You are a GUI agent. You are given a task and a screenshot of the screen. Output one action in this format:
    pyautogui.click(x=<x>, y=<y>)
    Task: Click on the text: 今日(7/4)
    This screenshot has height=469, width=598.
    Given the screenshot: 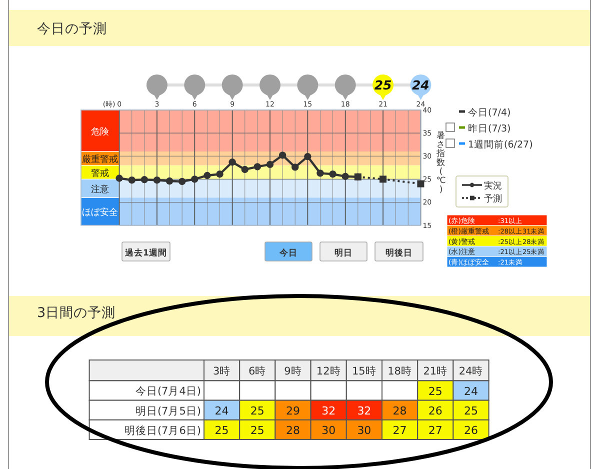 What is the action you would take?
    pyautogui.click(x=489, y=112)
    